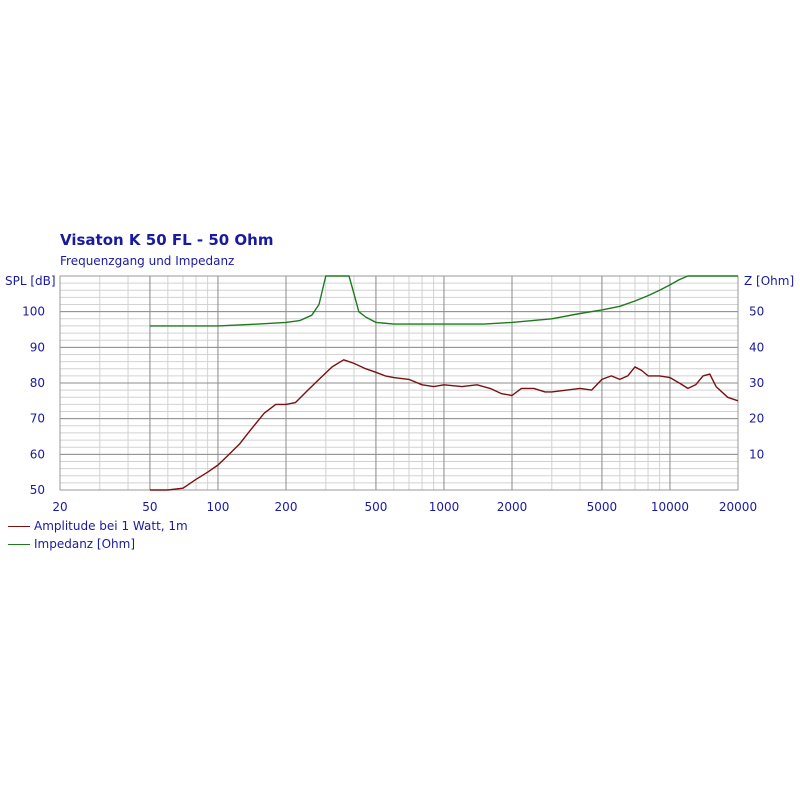 Image resolution: width=800 pixels, height=800 pixels. Describe the element at coordinates (286, 507) in the screenshot. I see `x-tick-label: 200` at that location.